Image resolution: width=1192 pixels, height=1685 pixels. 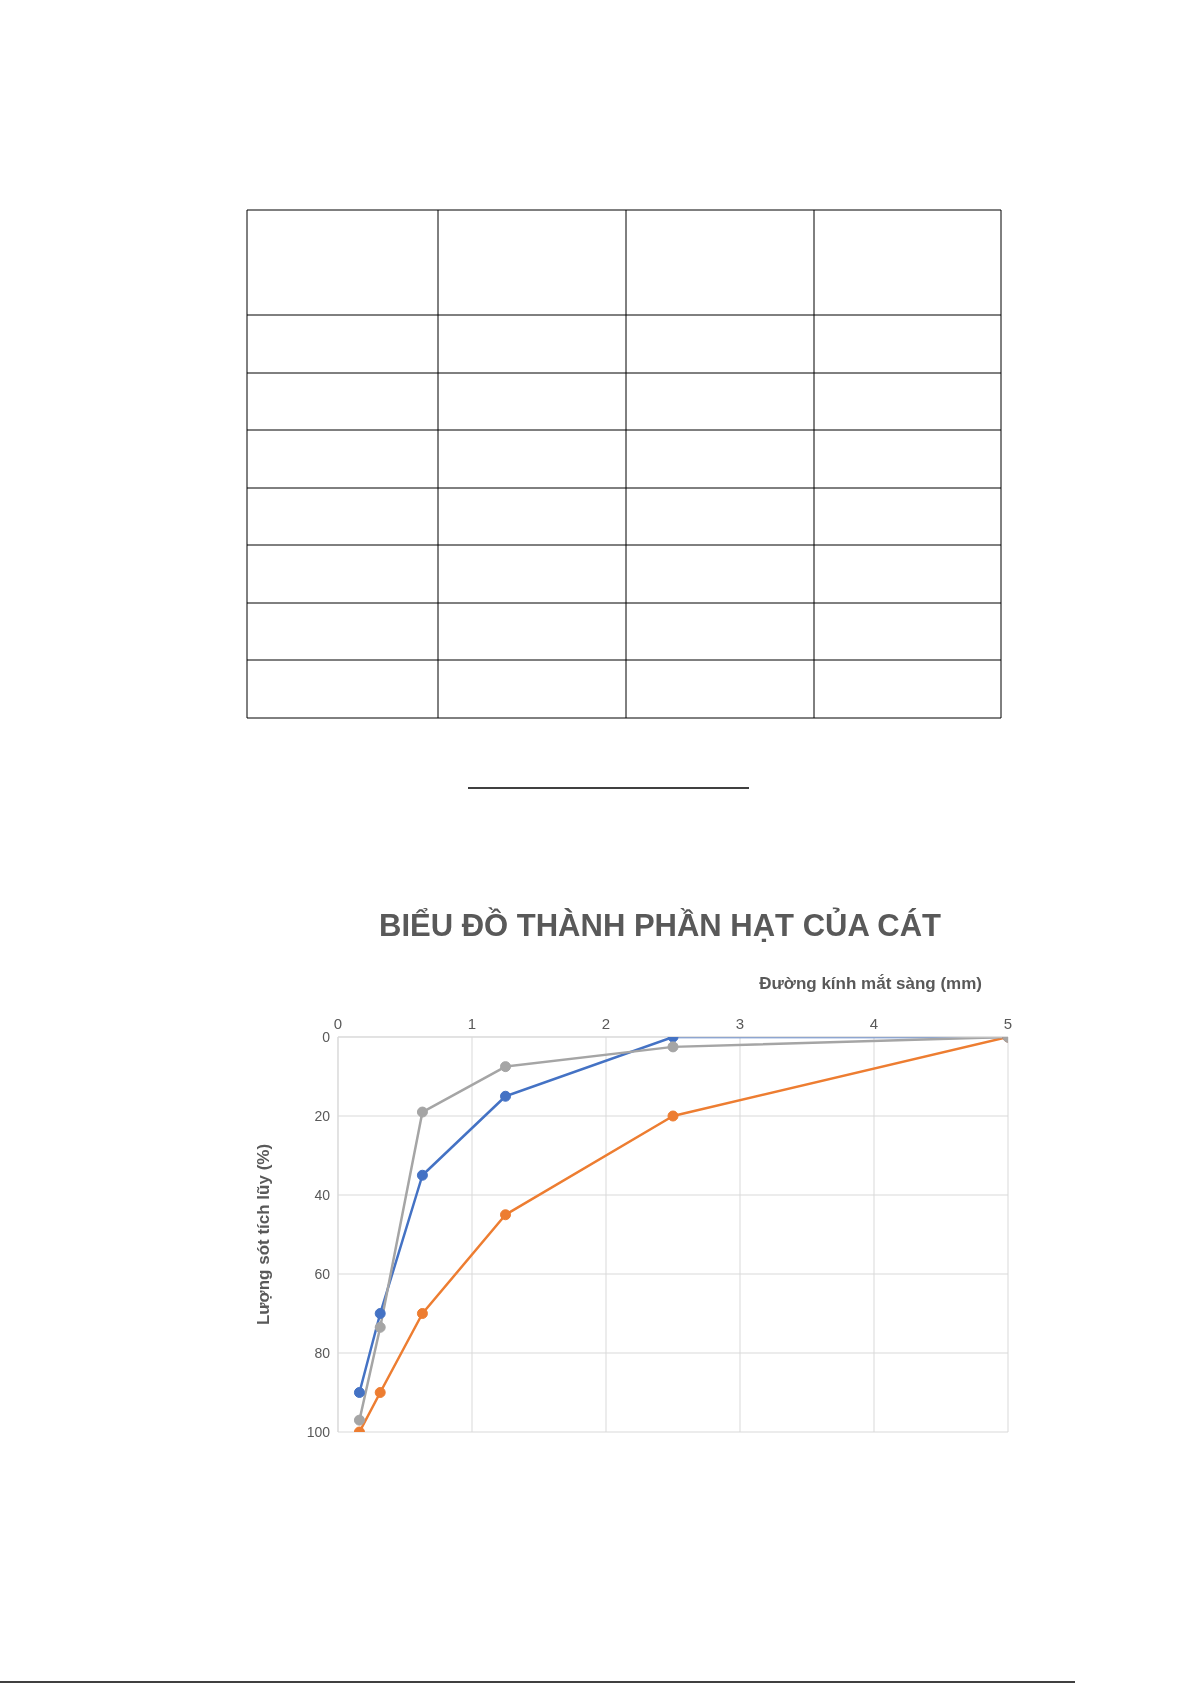 What do you see at coordinates (338, 1023) in the screenshot?
I see `x-tick-label: 0` at bounding box center [338, 1023].